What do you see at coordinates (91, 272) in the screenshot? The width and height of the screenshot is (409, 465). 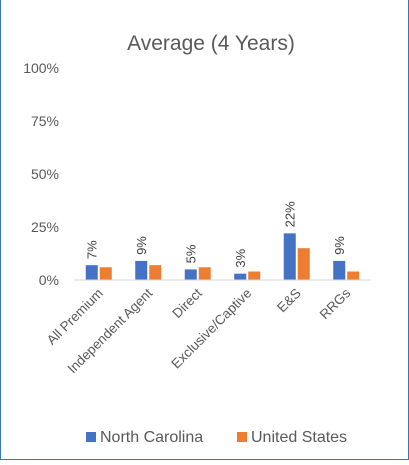 I see `bar-north-carolina-all-premium` at bounding box center [91, 272].